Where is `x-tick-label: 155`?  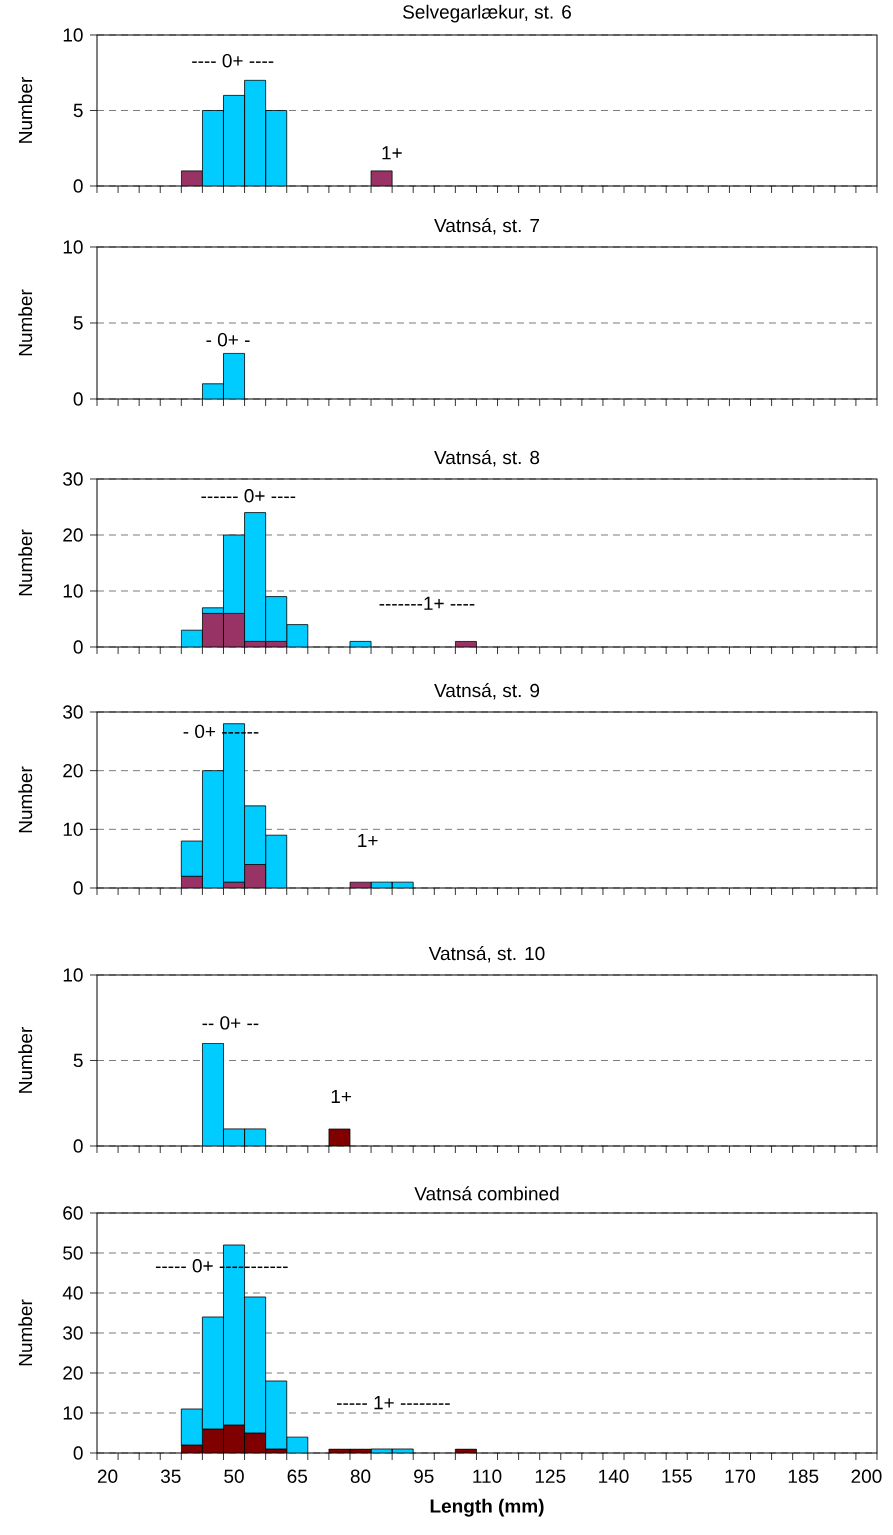
x-tick-label: 155 is located at coordinates (677, 1476).